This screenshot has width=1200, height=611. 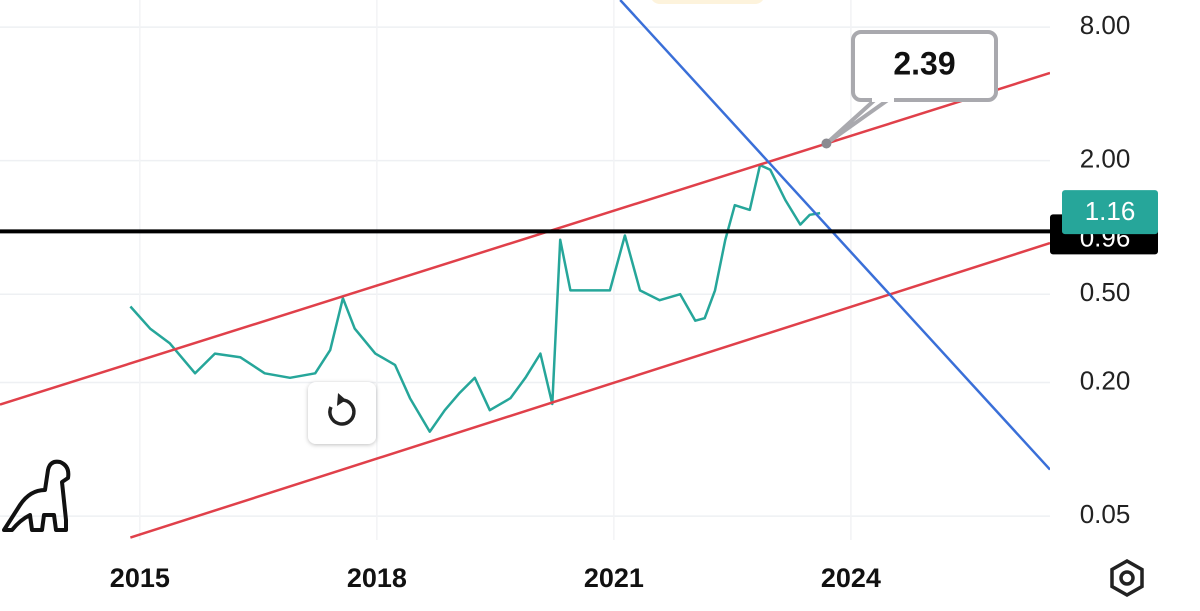 I want to click on callout-seam, so click(x=883, y=98).